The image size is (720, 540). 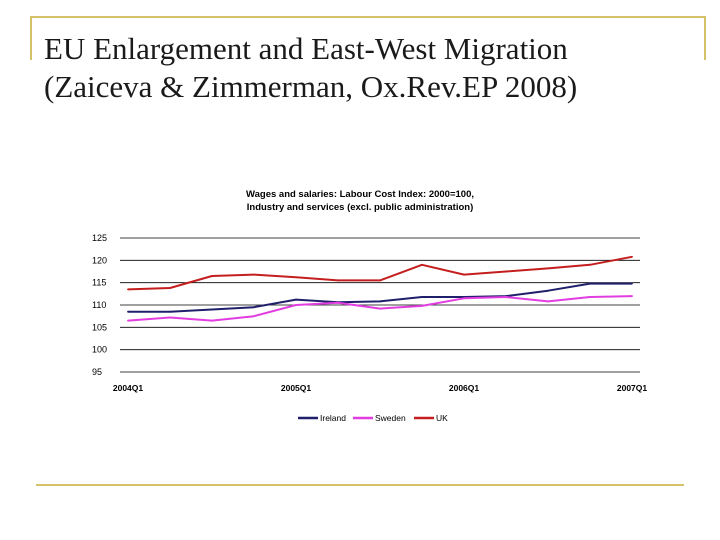 What do you see at coordinates (380, 273) in the screenshot?
I see `series-line-uk` at bounding box center [380, 273].